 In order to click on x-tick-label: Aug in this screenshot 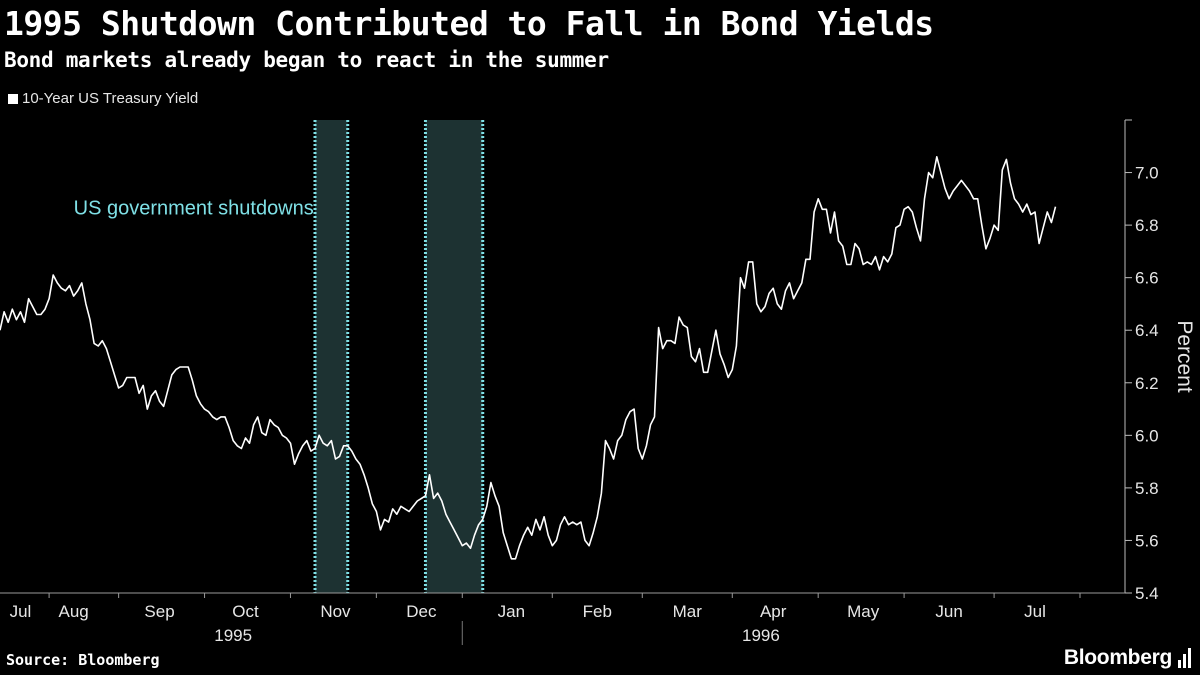, I will do `click(74, 611)`.